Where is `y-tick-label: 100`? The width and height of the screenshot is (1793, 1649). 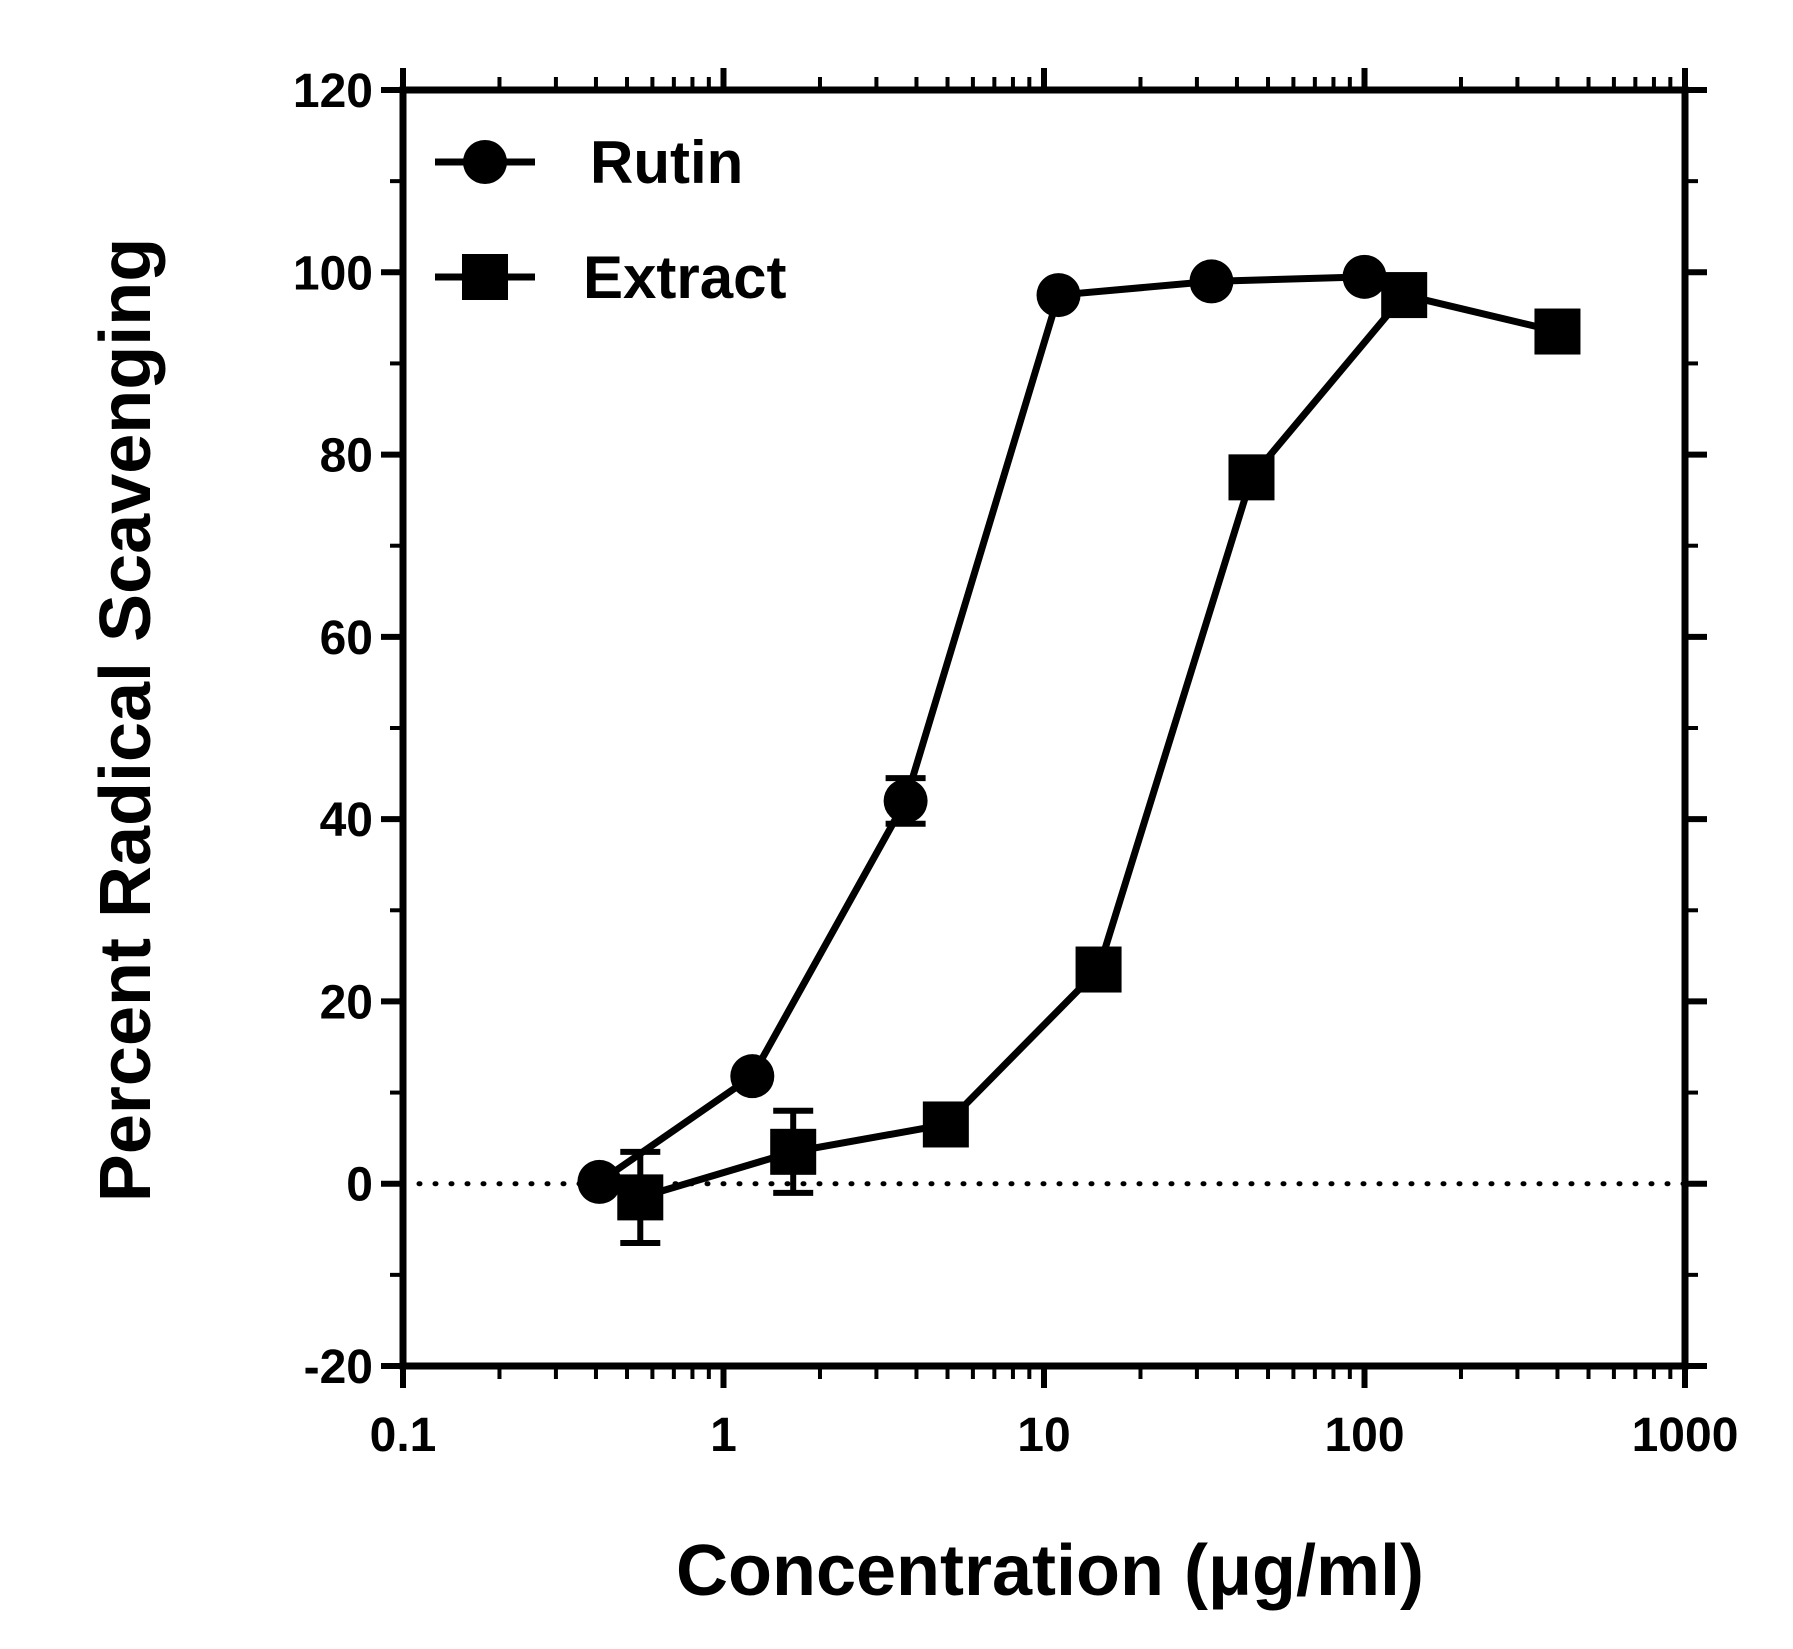 y-tick-label: 100 is located at coordinates (333, 273).